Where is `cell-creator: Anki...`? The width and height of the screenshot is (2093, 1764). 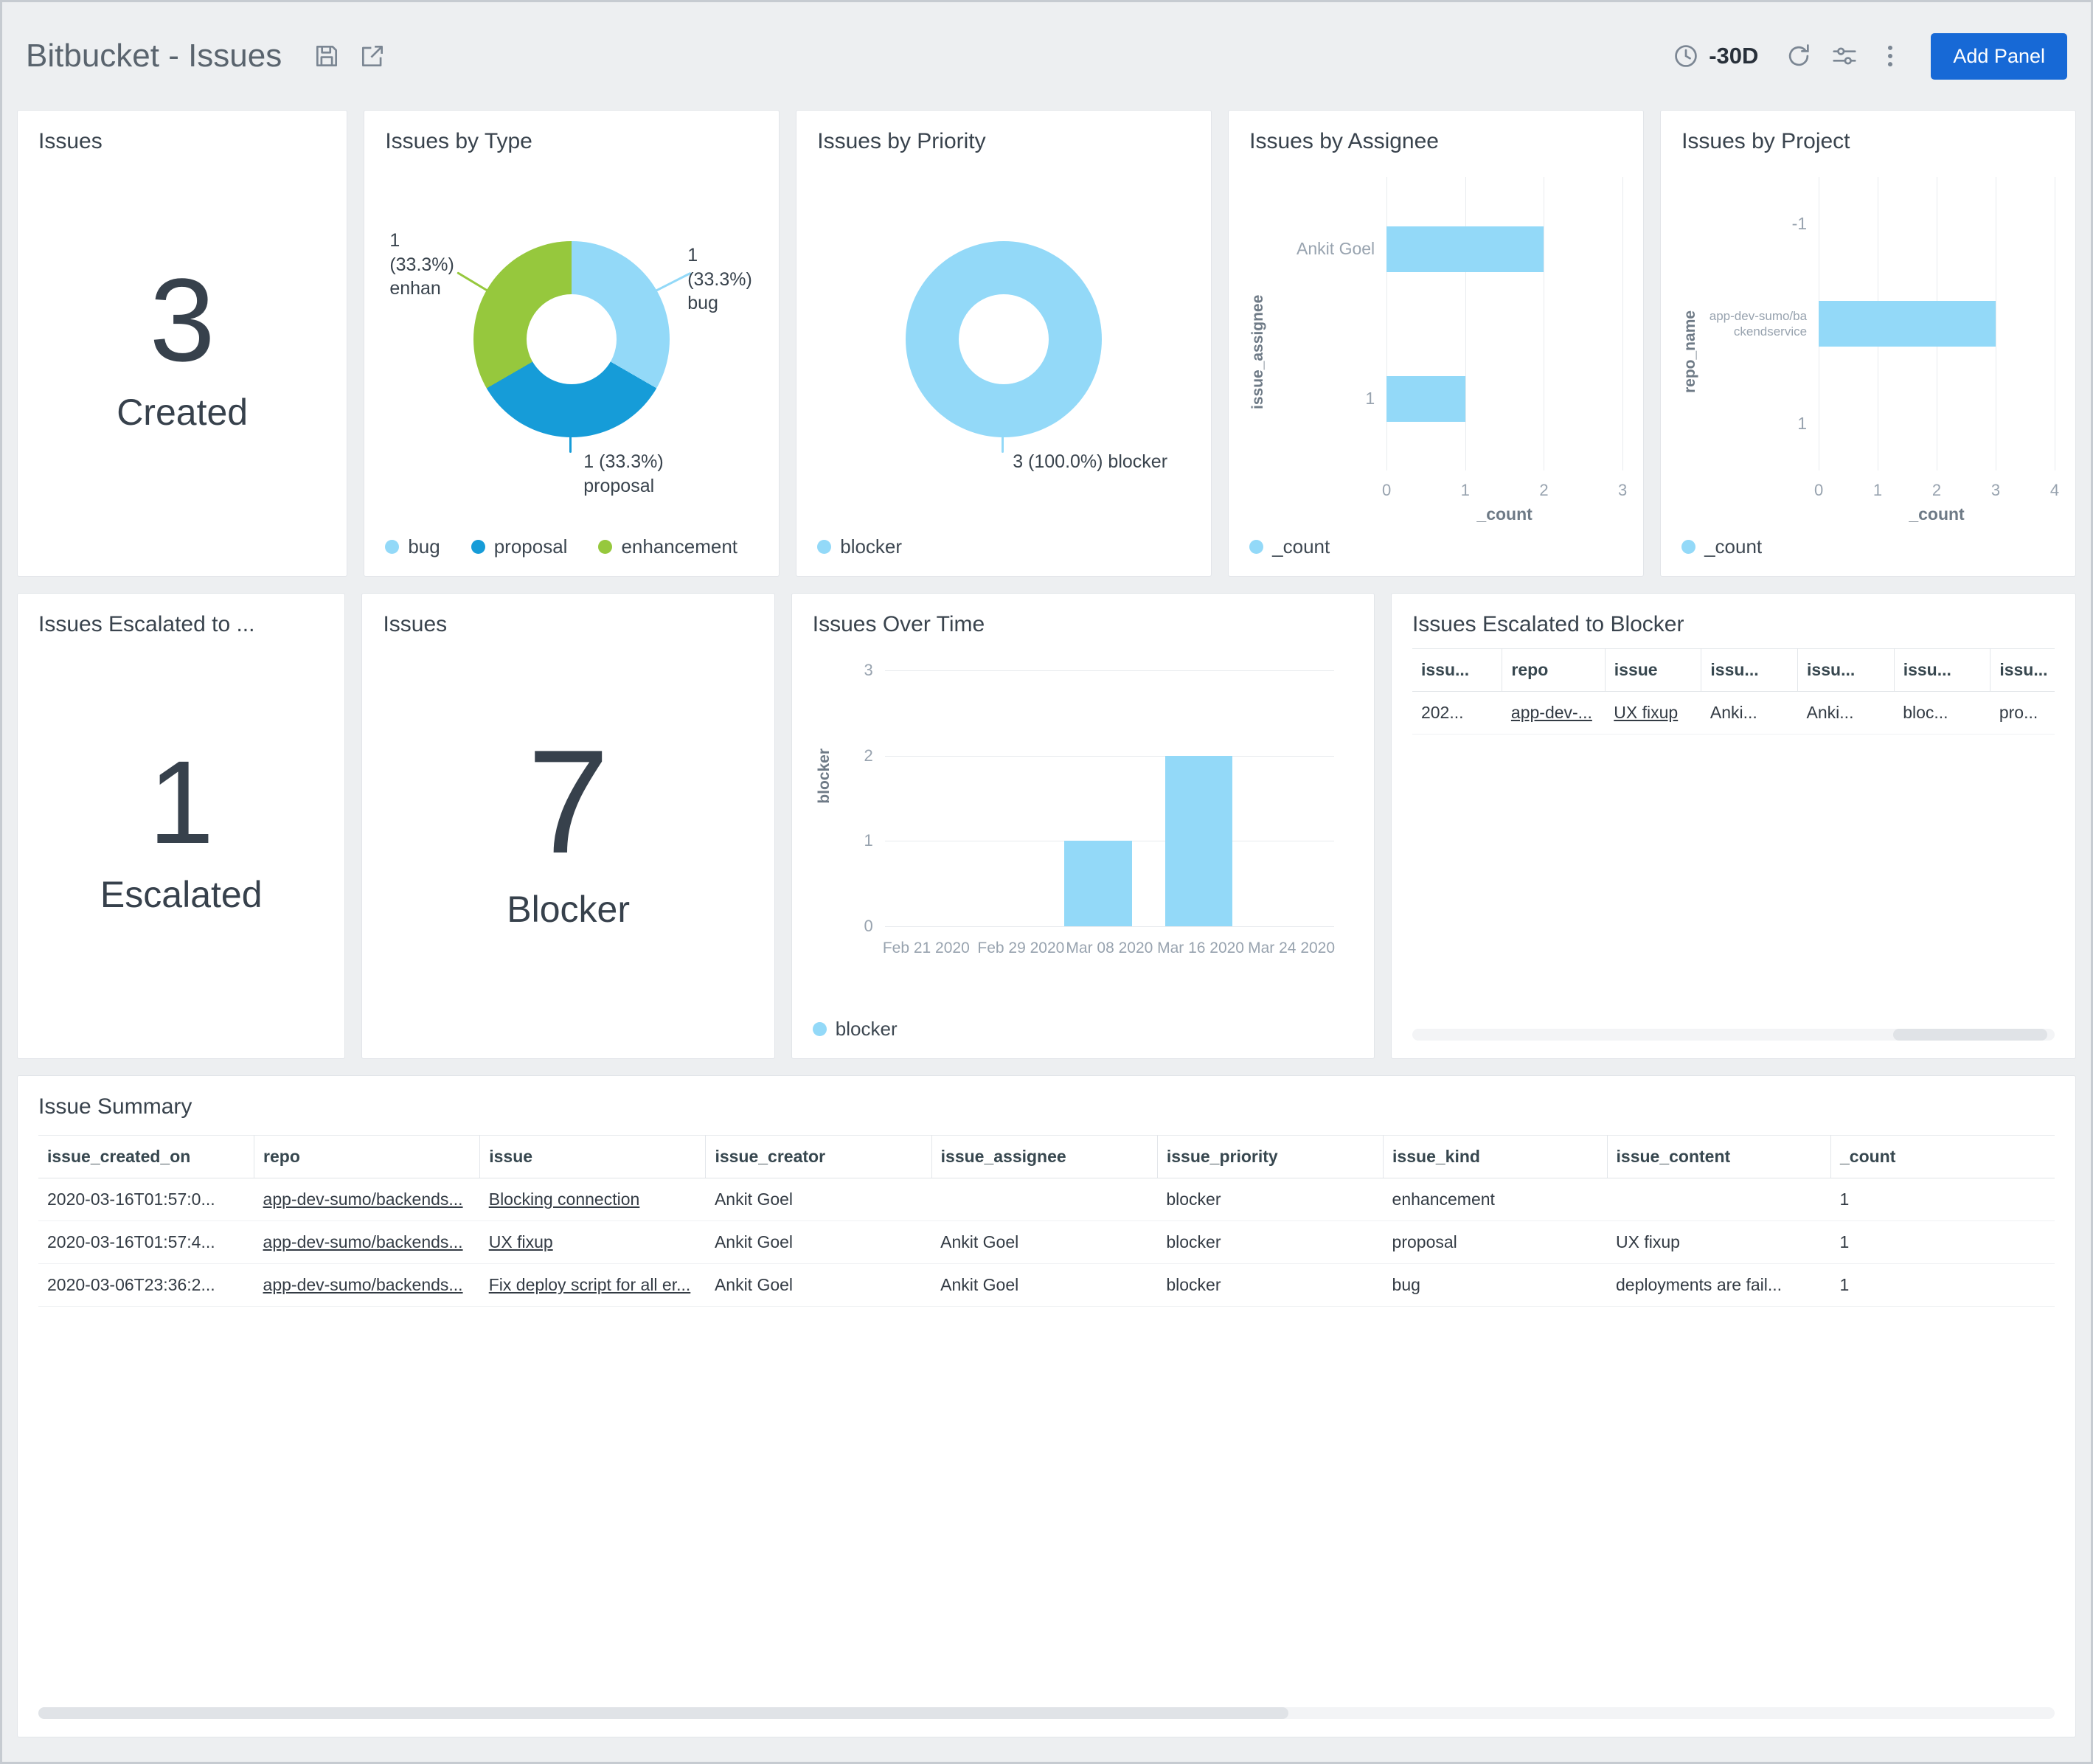
cell-creator: Anki... is located at coordinates (1749, 713).